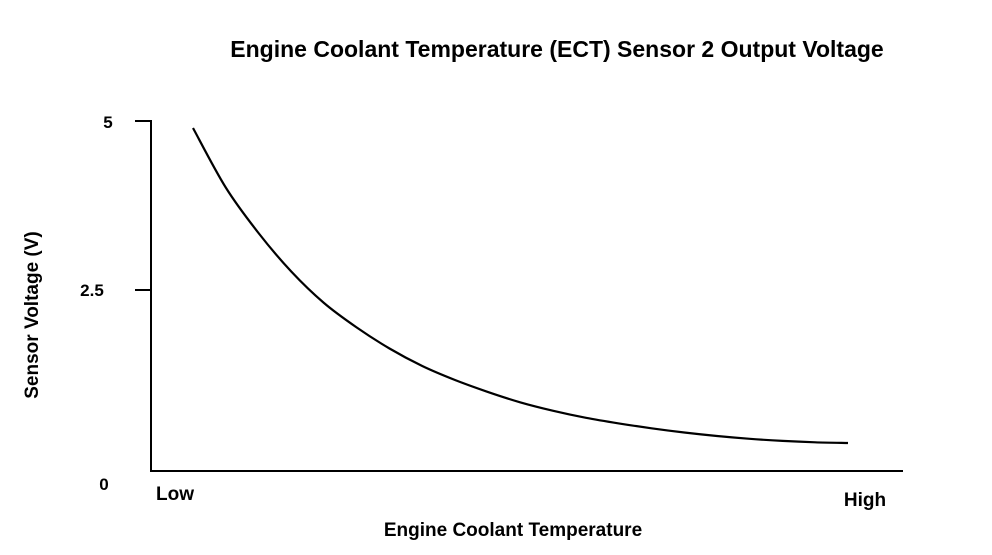 This screenshot has height=555, width=992. I want to click on x-tick-label-high: High, so click(865, 500).